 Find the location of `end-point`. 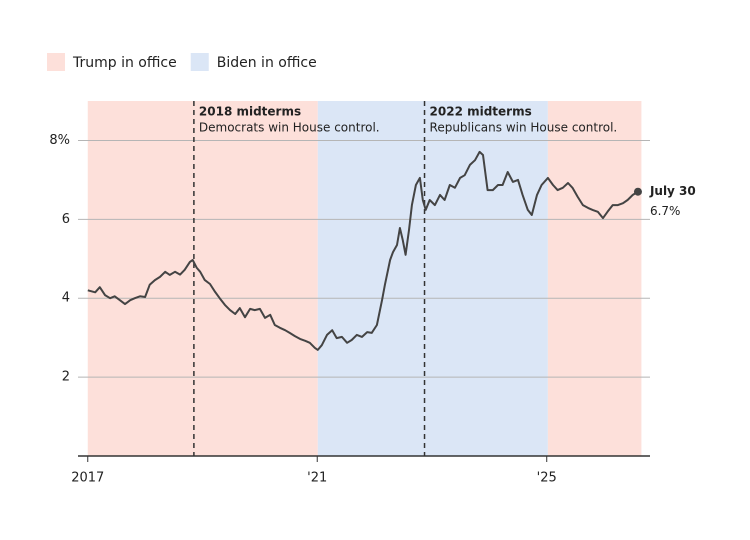

end-point is located at coordinates (637, 191).